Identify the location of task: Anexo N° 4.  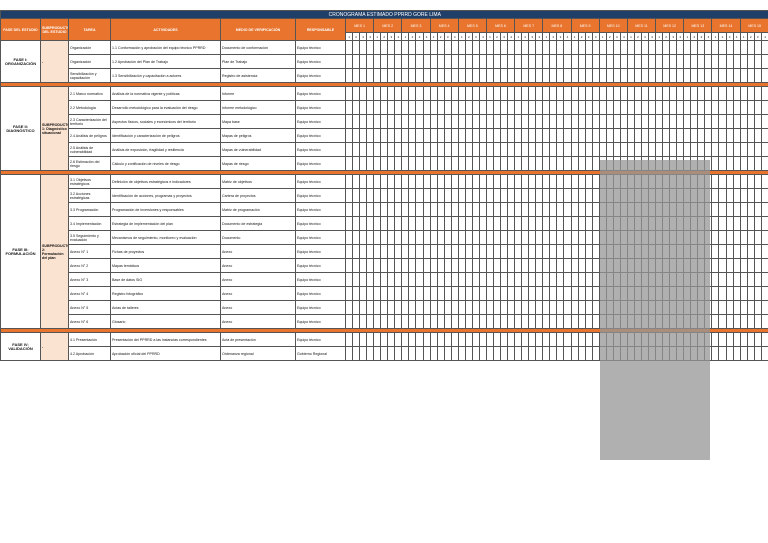
(89, 293).